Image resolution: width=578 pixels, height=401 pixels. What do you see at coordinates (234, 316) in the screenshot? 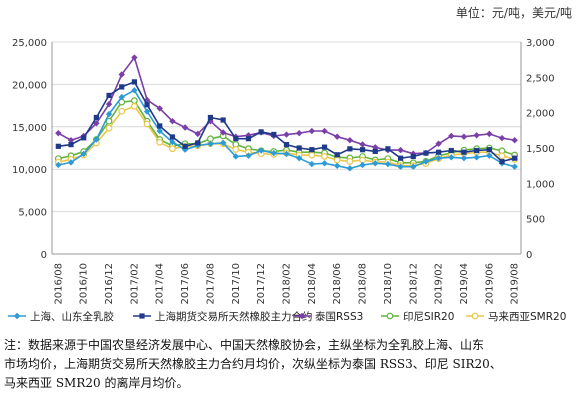
I see `legend-label: 上海期货交易所天然橡胶主力合约` at bounding box center [234, 316].